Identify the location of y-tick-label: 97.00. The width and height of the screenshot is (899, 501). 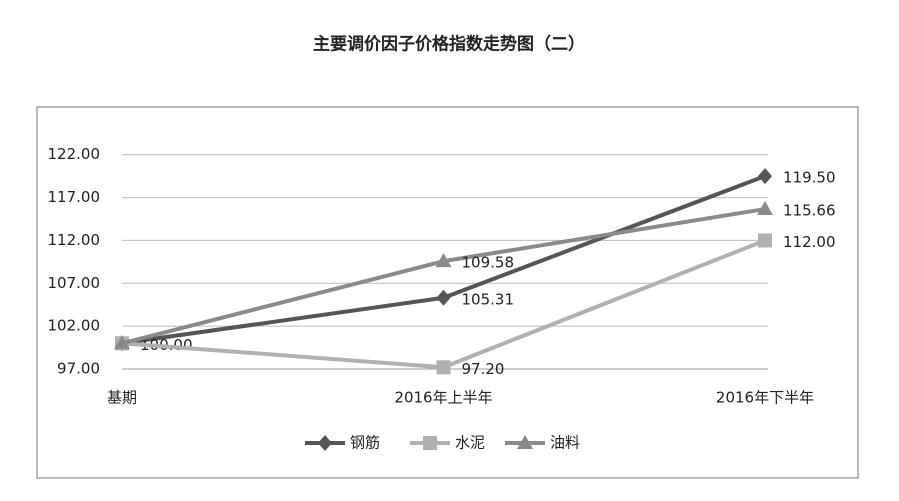
(78, 369).